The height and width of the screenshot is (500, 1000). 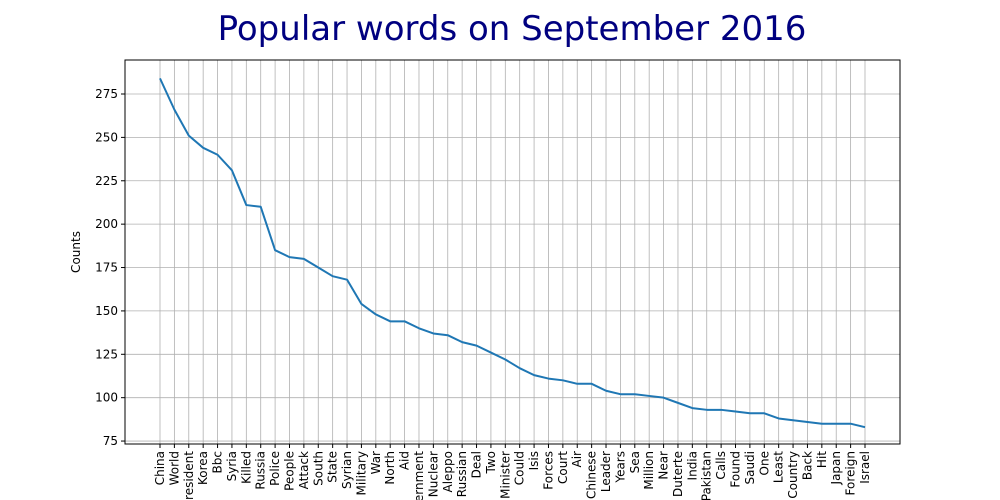 I want to click on x-tick-label: Air, so click(x=577, y=459).